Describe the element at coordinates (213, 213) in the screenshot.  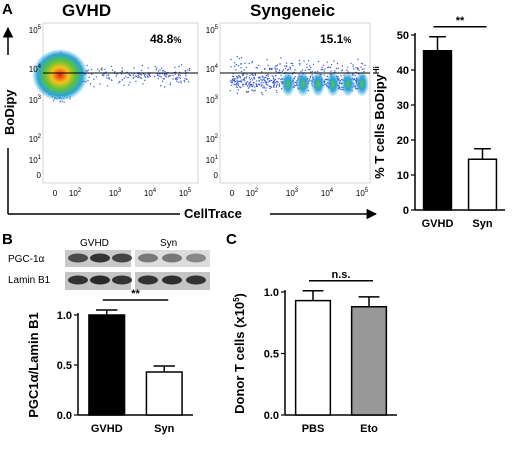
I see `celltrace-axis-label: CellTrace` at that location.